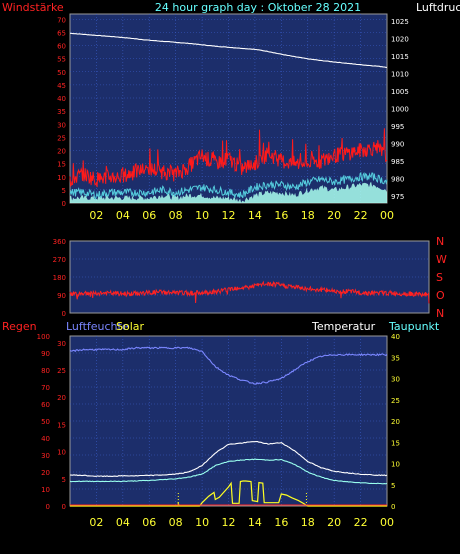 The width and height of the screenshot is (460, 554). What do you see at coordinates (45, 490) in the screenshot?
I see `humidity-tick-label: 10` at bounding box center [45, 490].